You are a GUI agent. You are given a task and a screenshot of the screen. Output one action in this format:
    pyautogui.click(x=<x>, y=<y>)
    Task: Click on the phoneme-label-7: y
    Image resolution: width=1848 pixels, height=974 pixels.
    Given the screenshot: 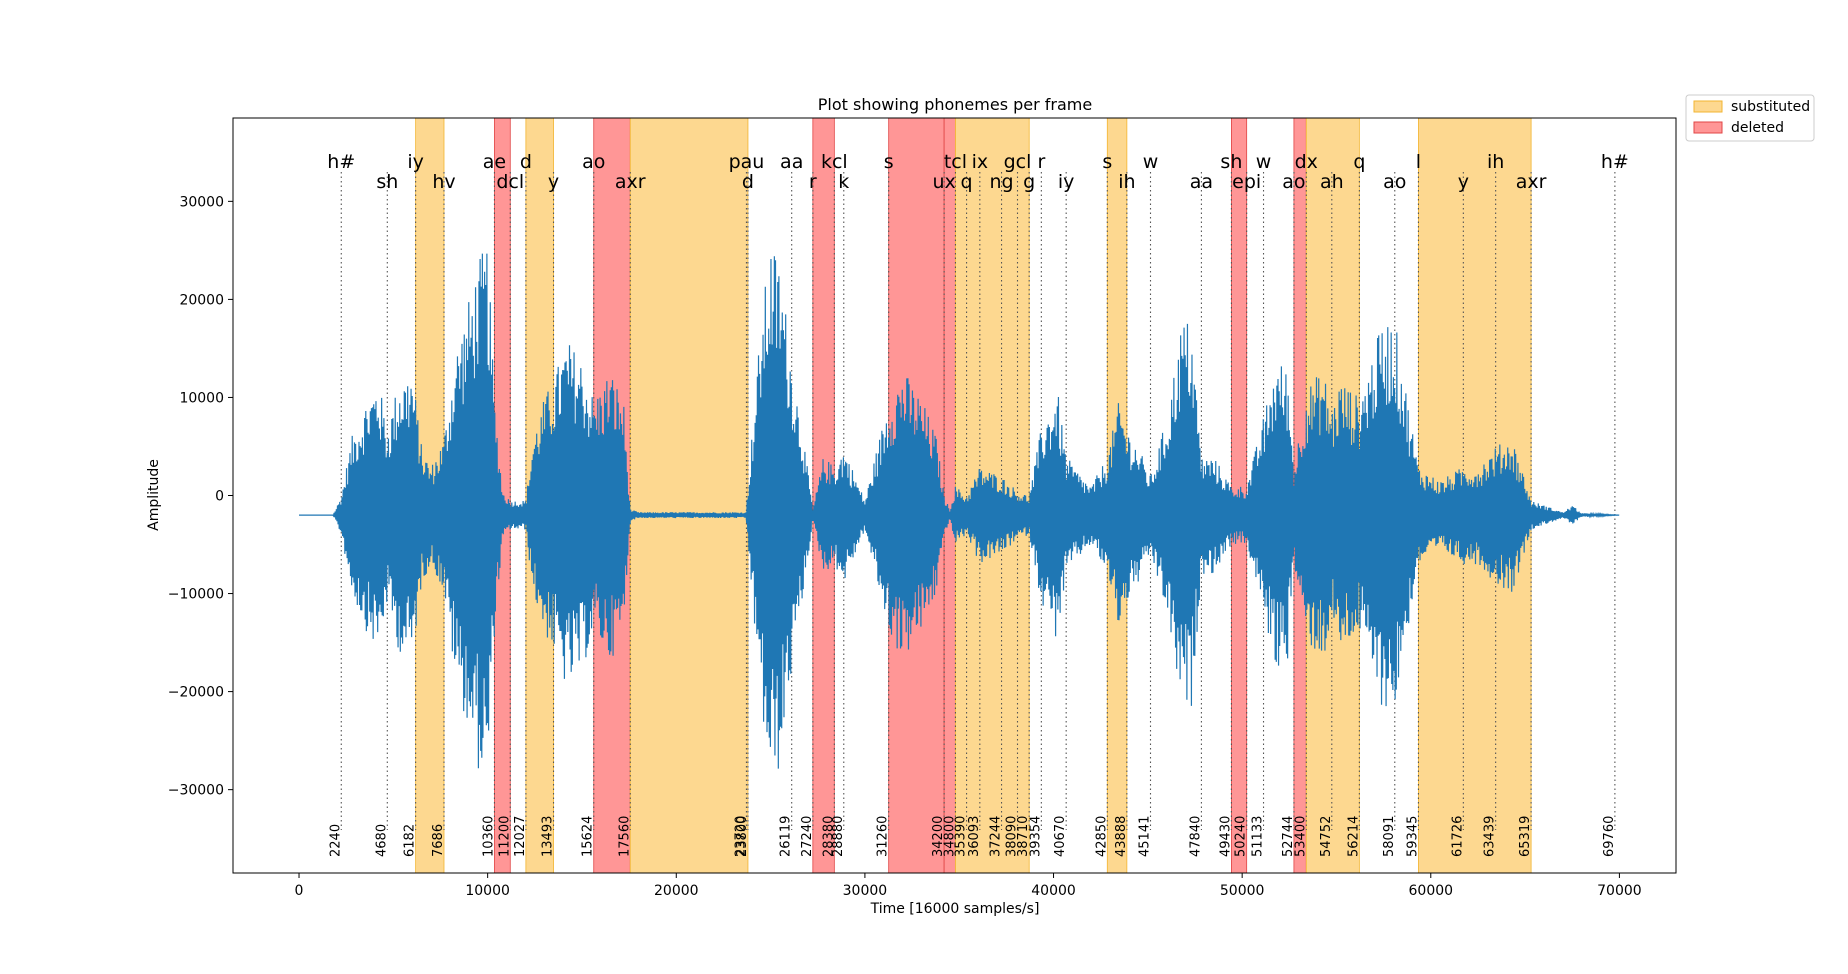 What is the action you would take?
    pyautogui.click(x=553, y=182)
    